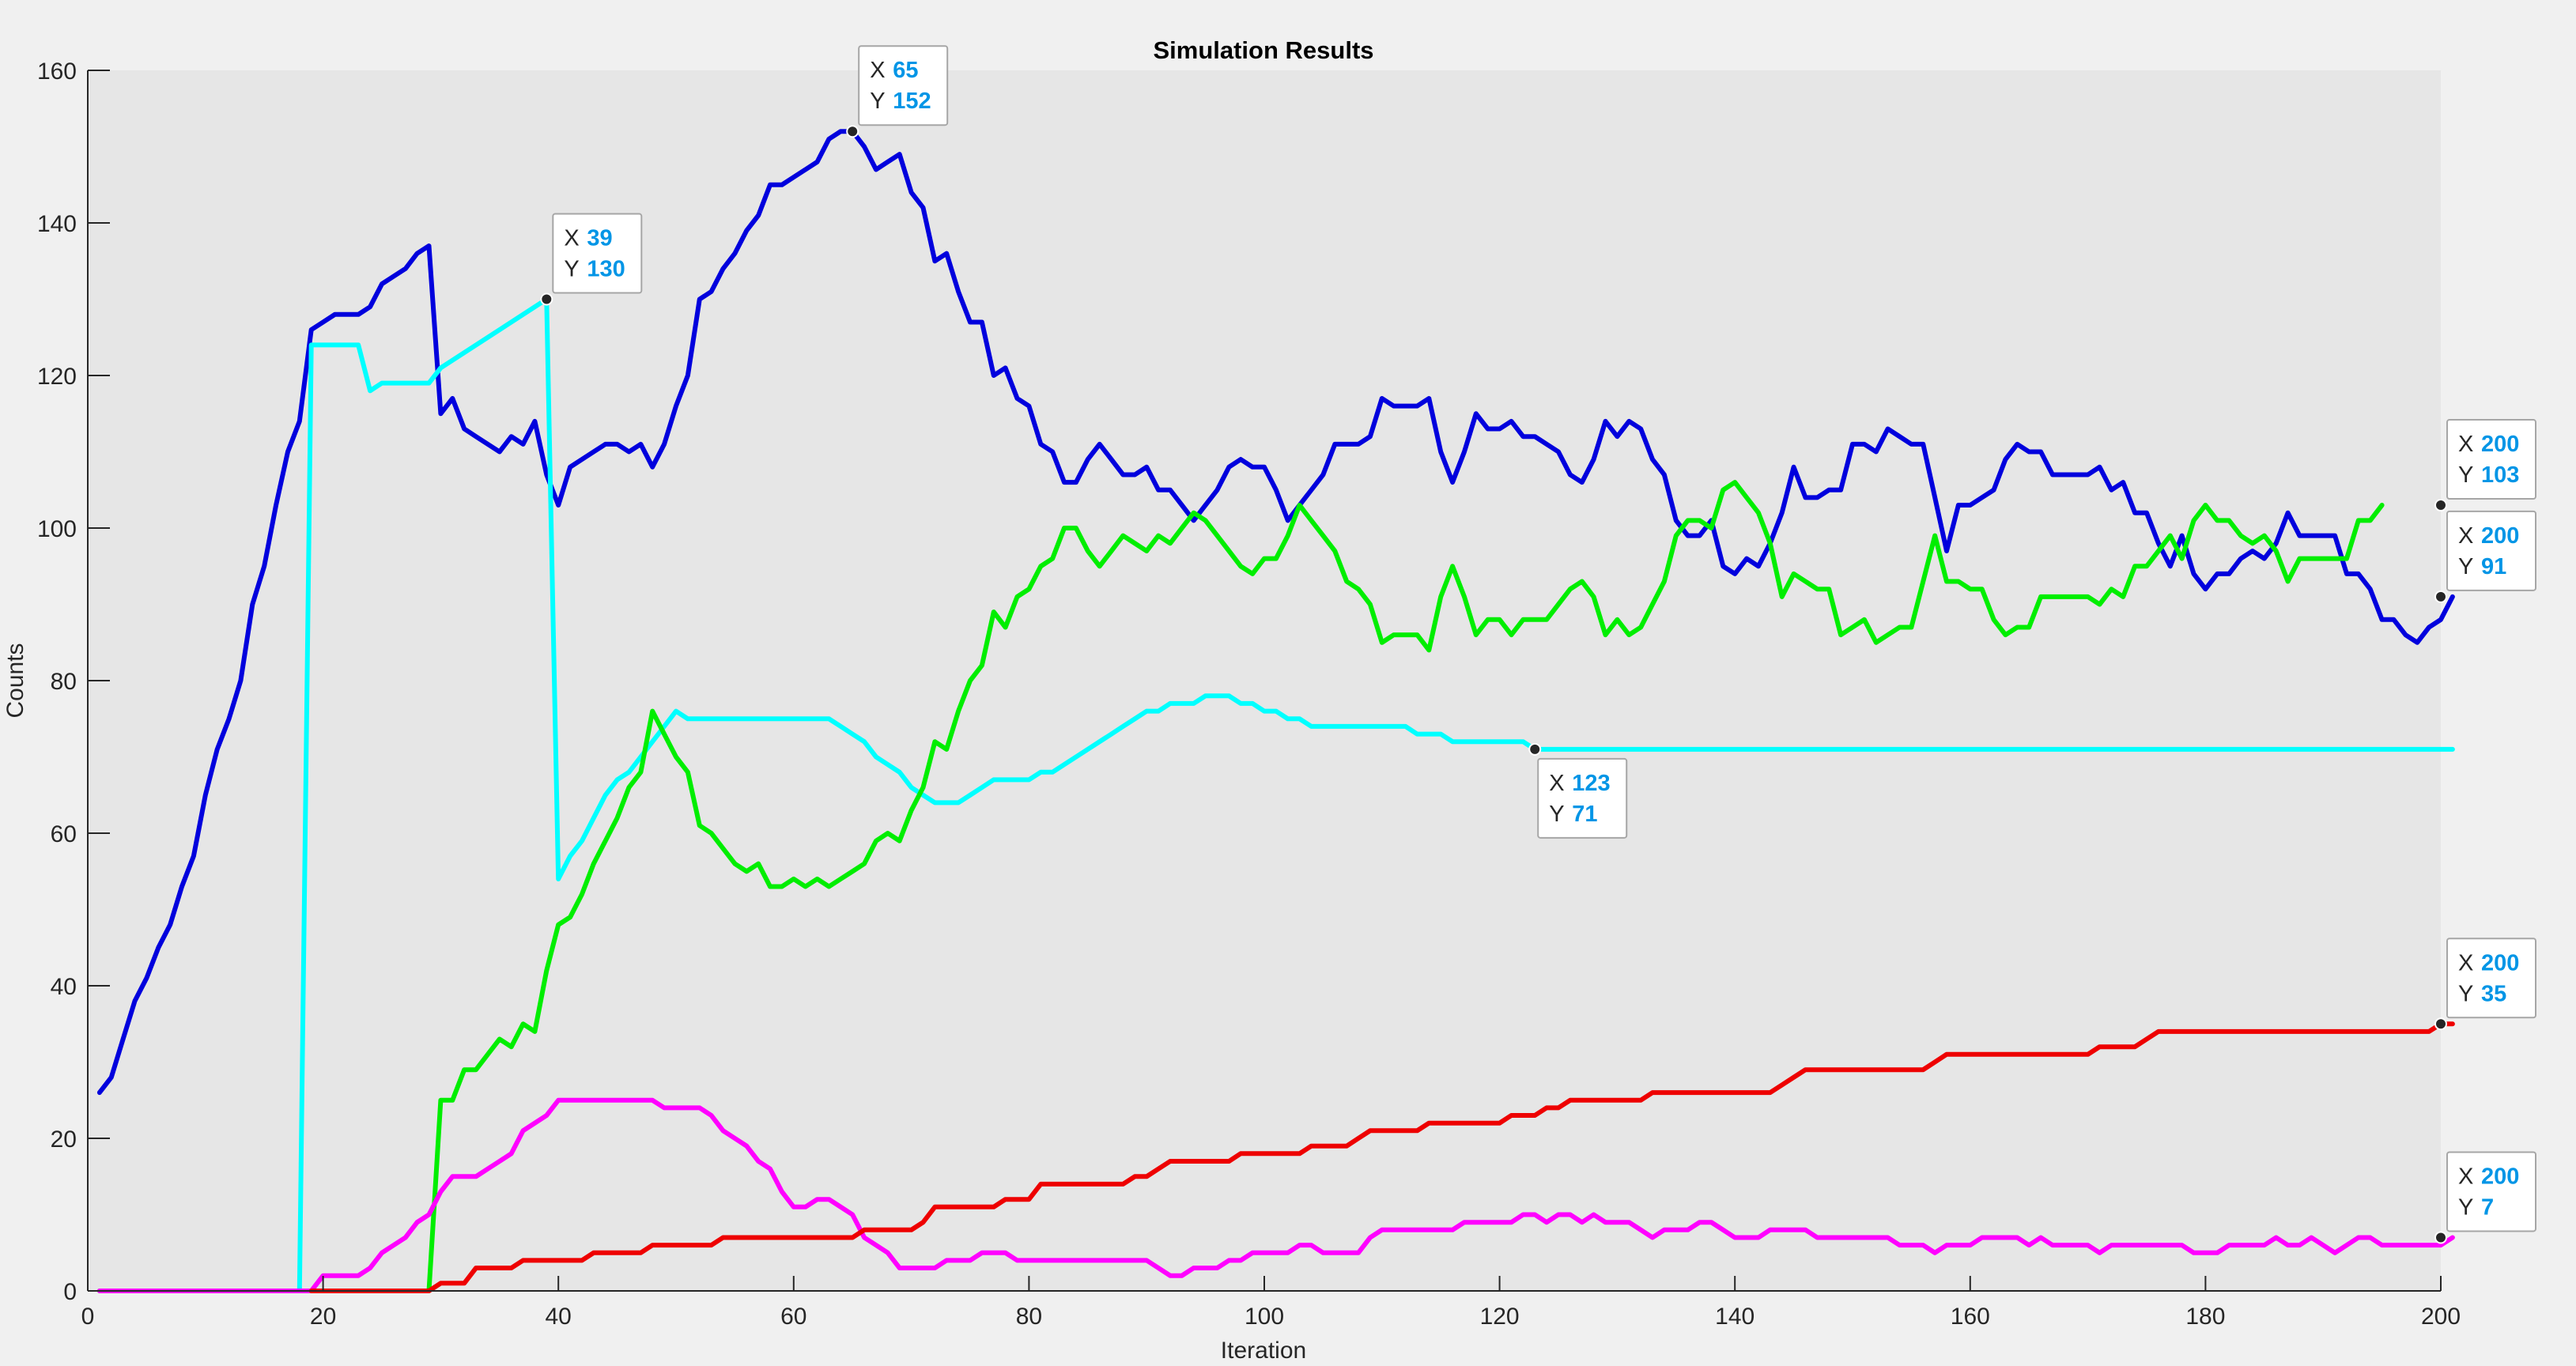 The image size is (2576, 1366). Describe the element at coordinates (57, 529) in the screenshot. I see `y-tick-label: 100` at that location.